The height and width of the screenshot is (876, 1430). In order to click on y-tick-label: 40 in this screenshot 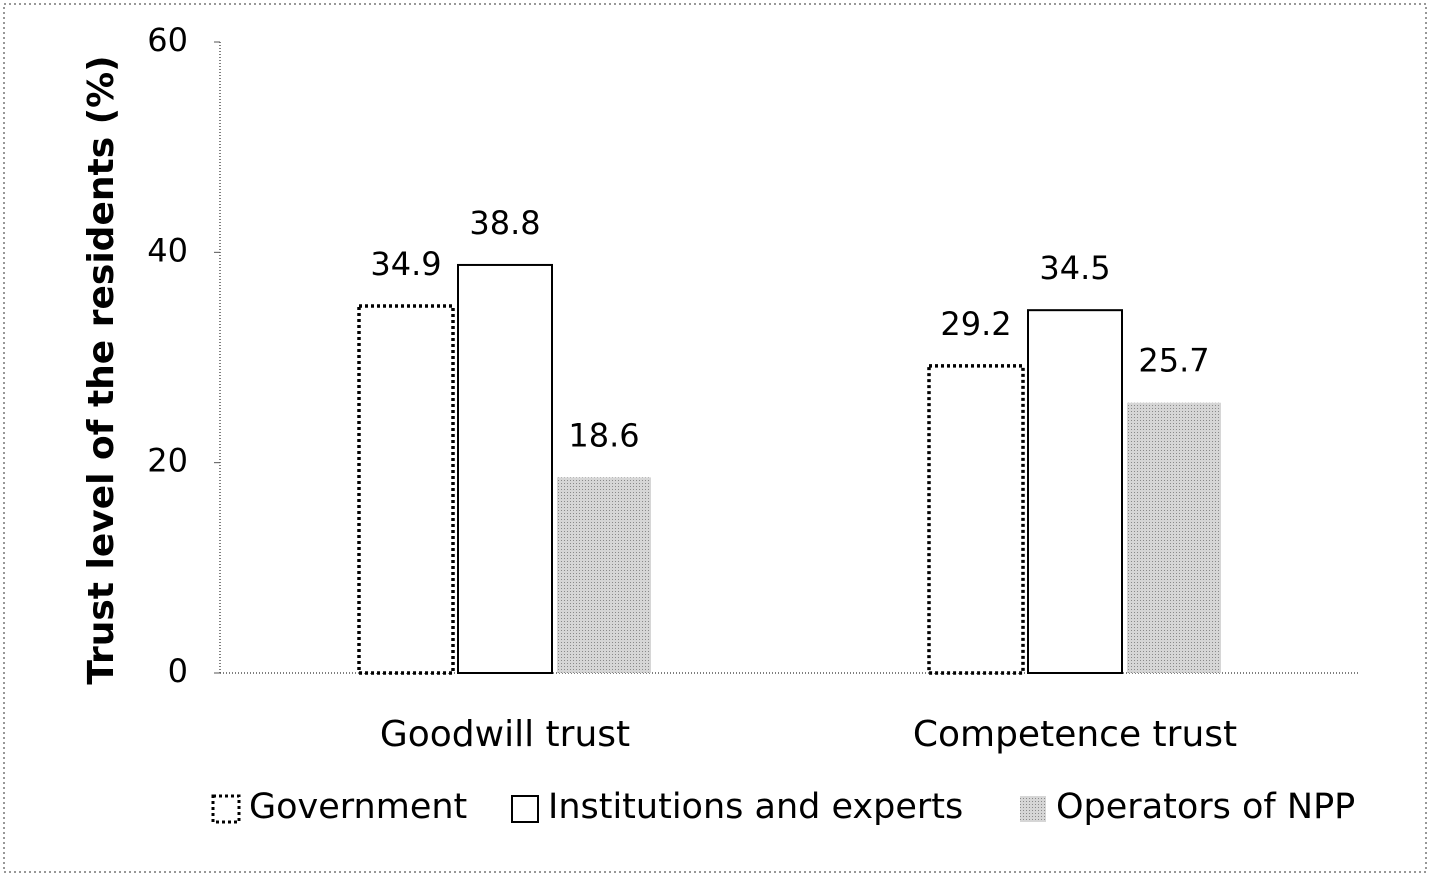, I will do `click(167, 250)`.